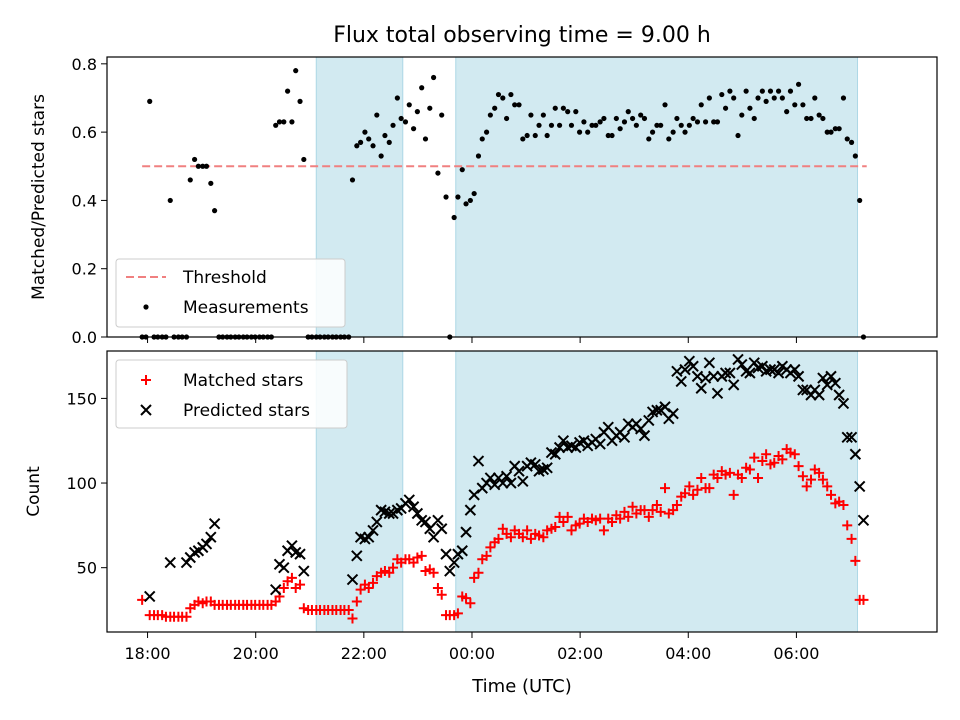 The width and height of the screenshot is (960, 720). What do you see at coordinates (146, 380) in the screenshot?
I see `legend-matched-swatch` at bounding box center [146, 380].